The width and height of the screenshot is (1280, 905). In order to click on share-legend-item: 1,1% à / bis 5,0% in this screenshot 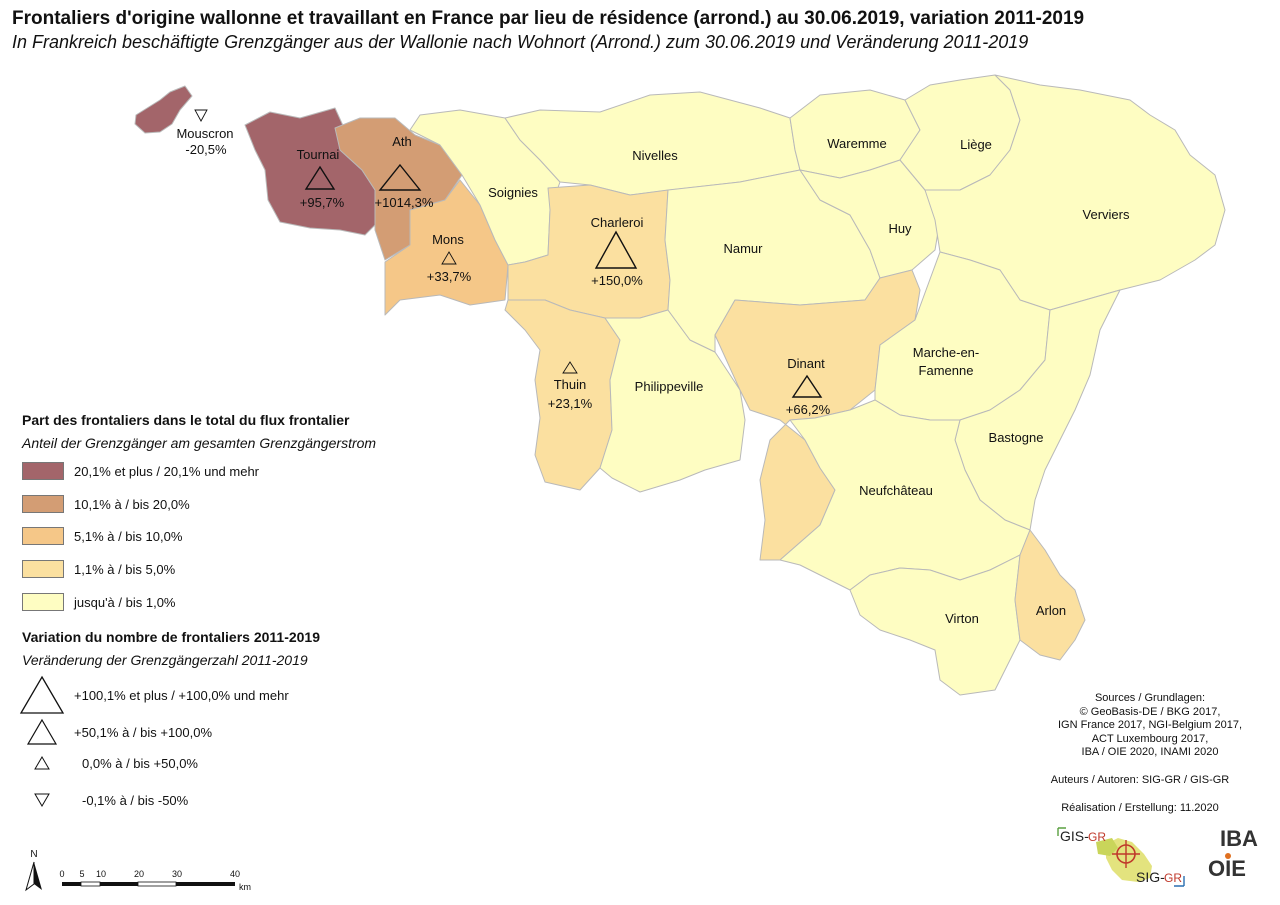, I will do `click(98, 569)`.